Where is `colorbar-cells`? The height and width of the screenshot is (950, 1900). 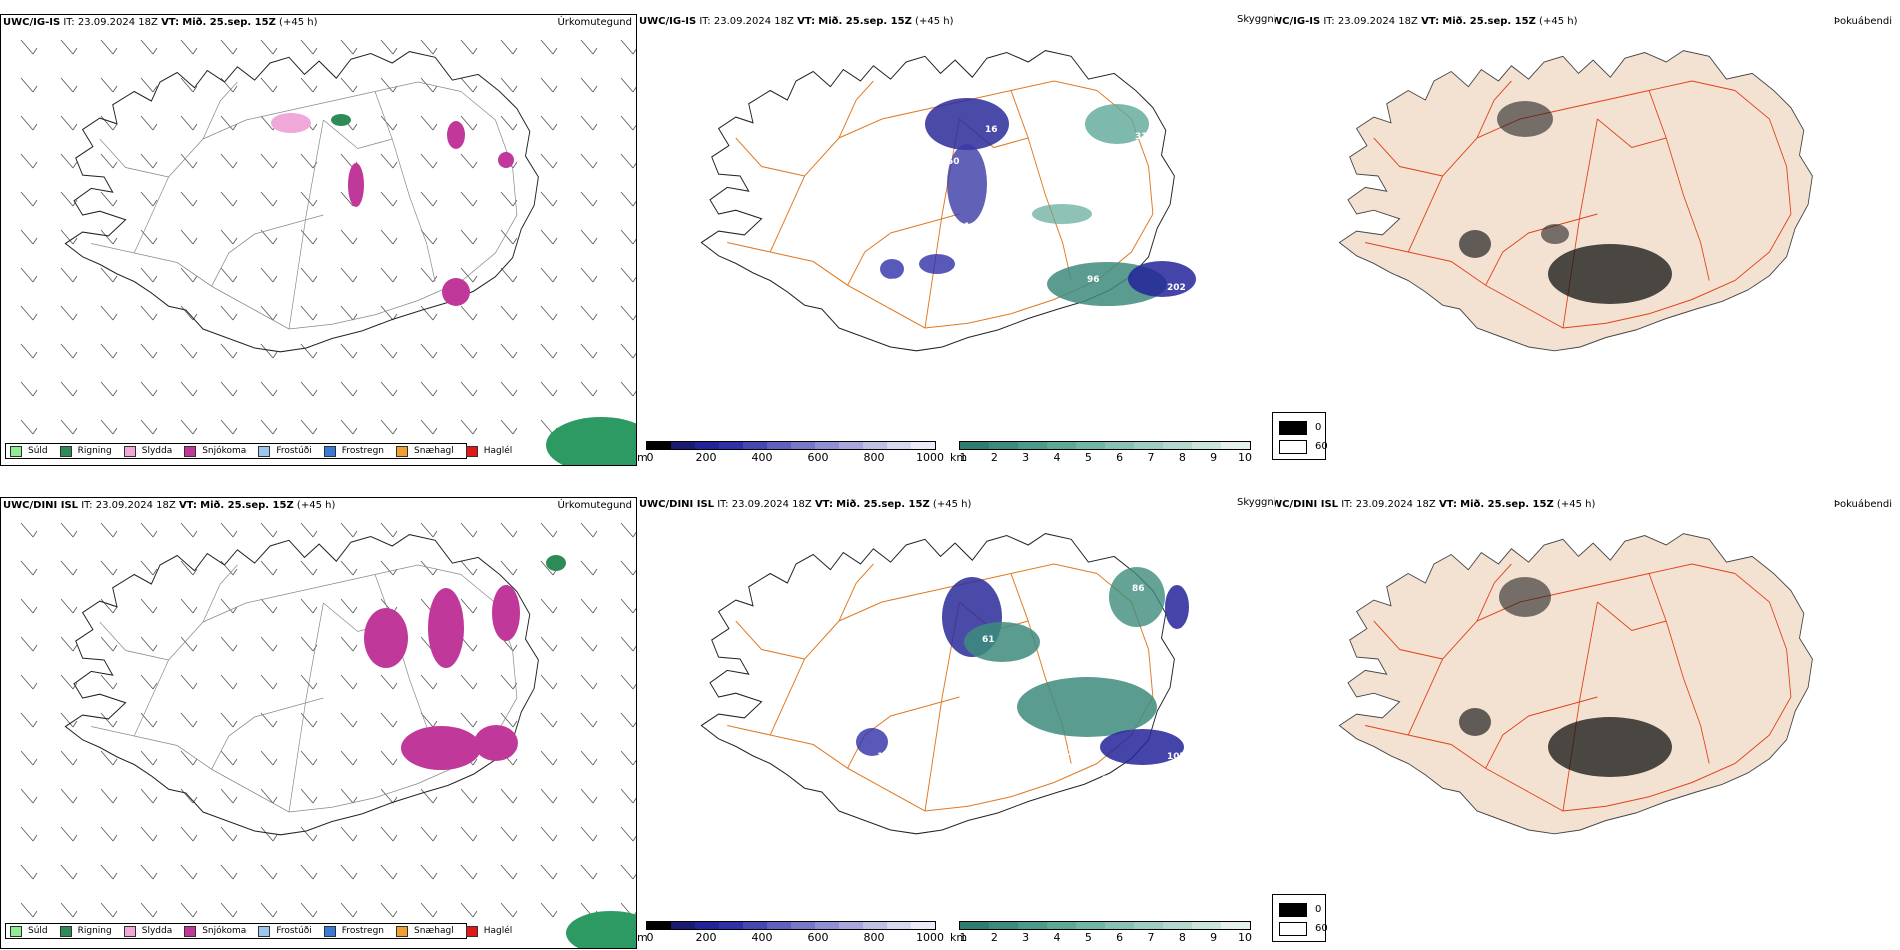
colorbar-cells is located at coordinates (791, 445).